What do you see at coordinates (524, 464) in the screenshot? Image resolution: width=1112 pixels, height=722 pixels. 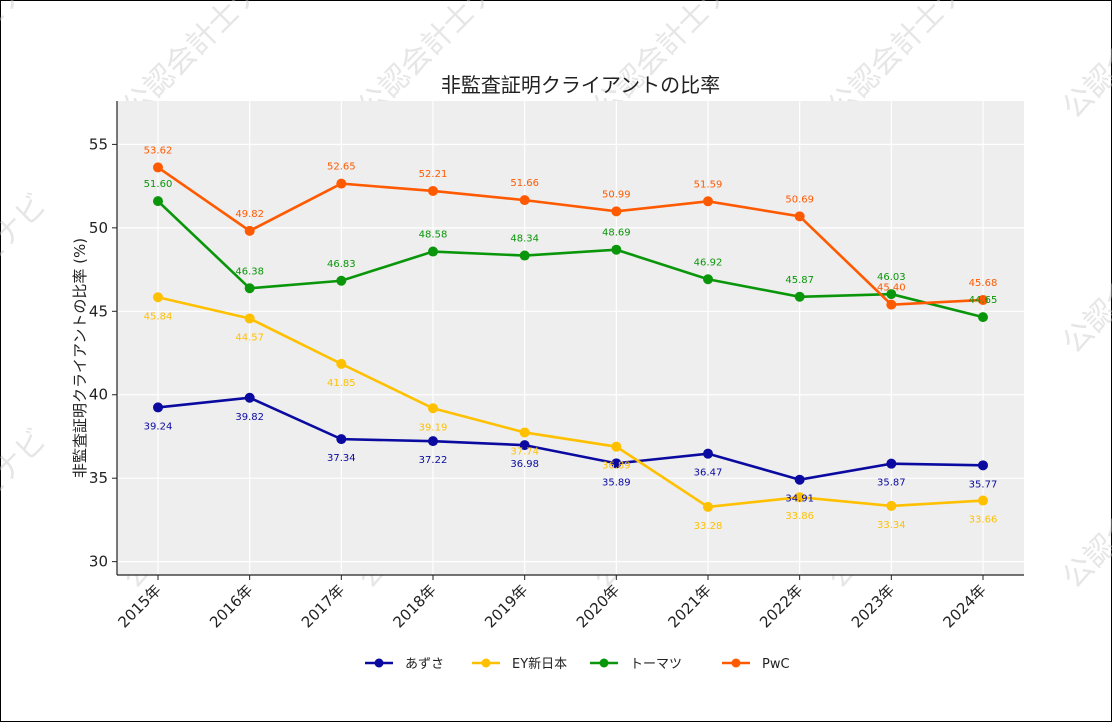 I see `data-label: 36.98` at bounding box center [524, 464].